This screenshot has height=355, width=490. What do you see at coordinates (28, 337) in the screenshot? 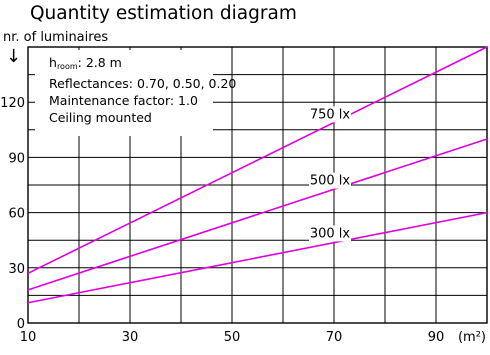
I see `x-tick-label: 10` at bounding box center [28, 337].